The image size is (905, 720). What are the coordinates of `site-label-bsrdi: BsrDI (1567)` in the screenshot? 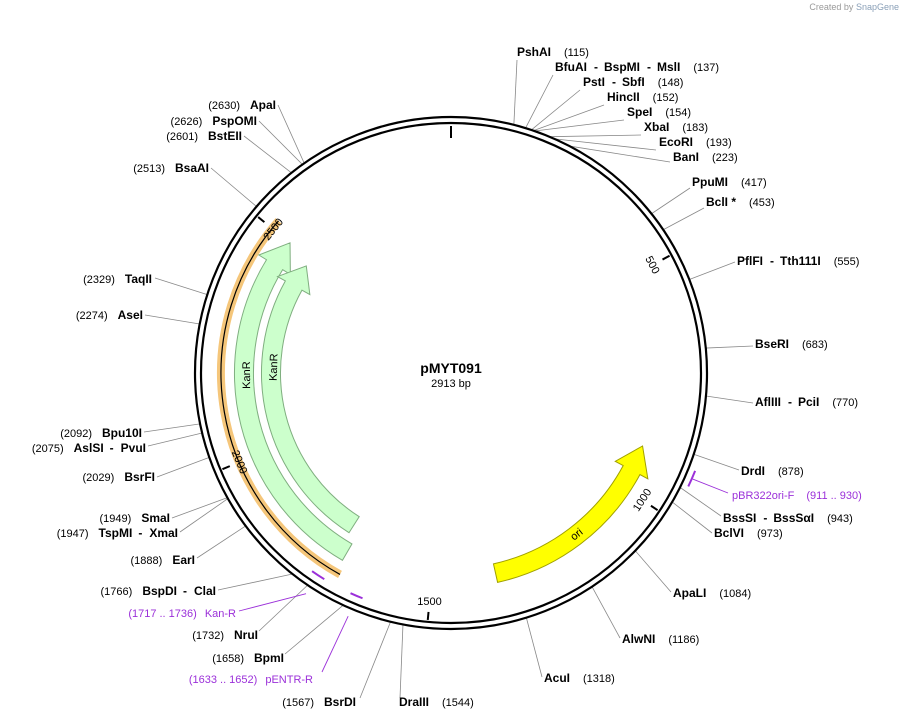 It's located at (319, 702).